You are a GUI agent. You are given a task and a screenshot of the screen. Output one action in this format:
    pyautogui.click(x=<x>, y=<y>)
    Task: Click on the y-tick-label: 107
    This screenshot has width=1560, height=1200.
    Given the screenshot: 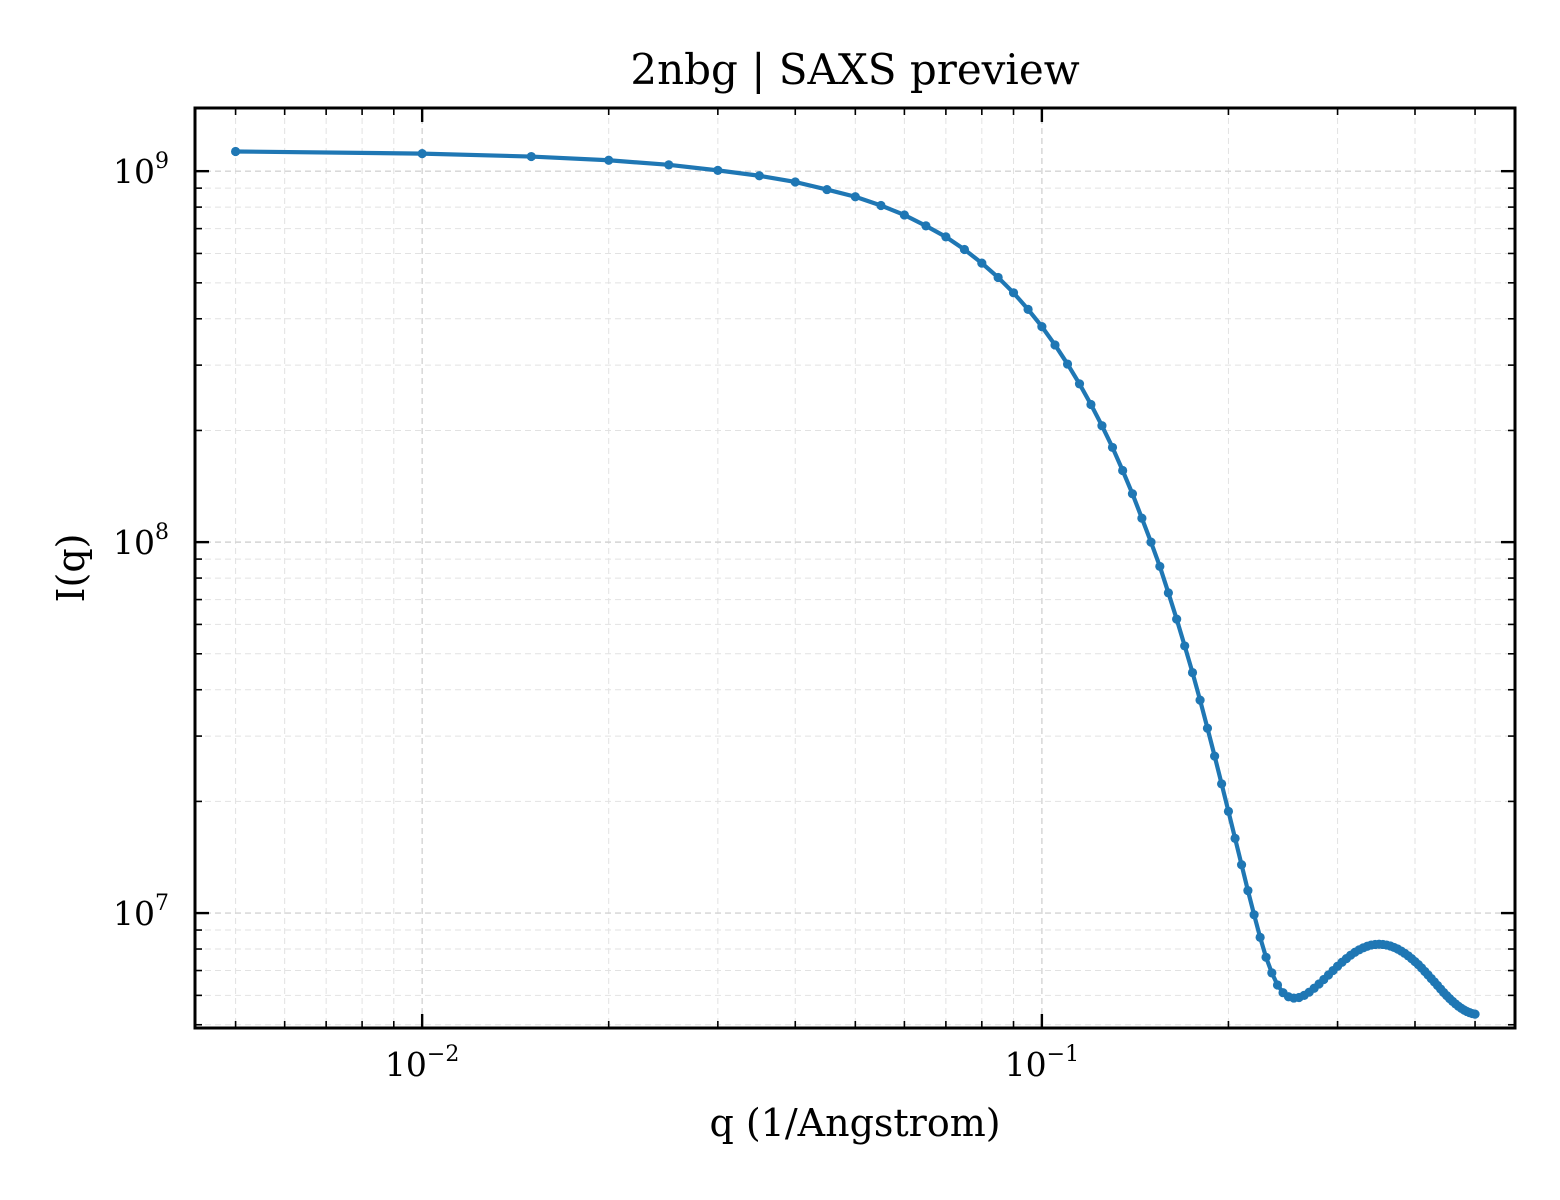 What is the action you would take?
    pyautogui.click(x=141, y=912)
    